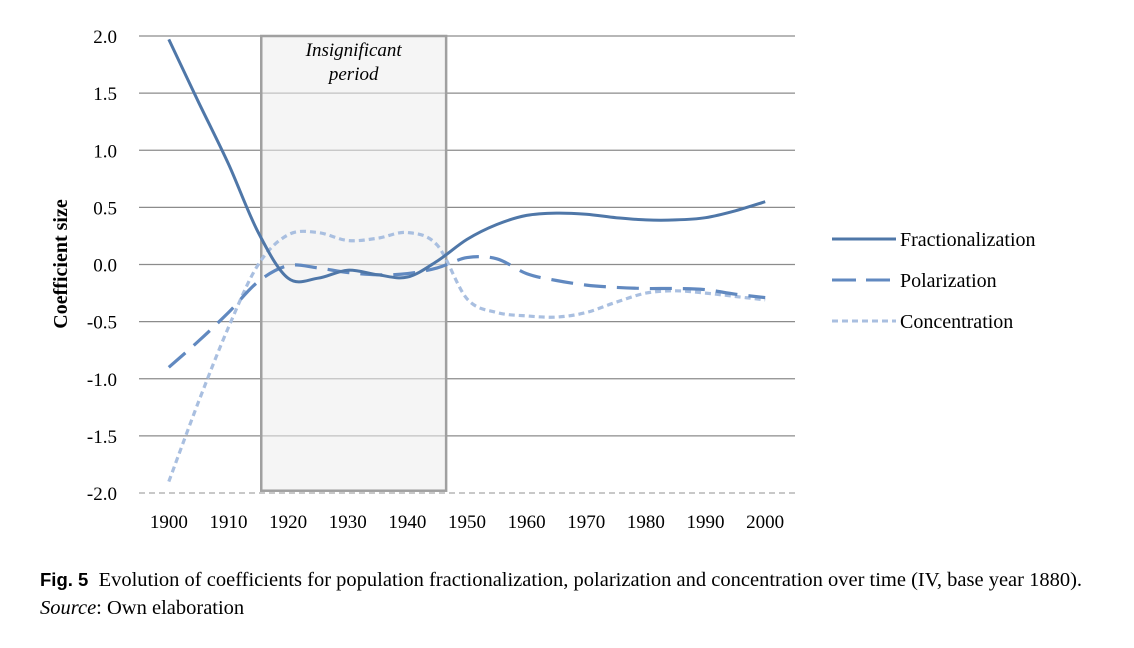 This screenshot has width=1134, height=648. I want to click on y-tick-label: 0.0, so click(105, 266).